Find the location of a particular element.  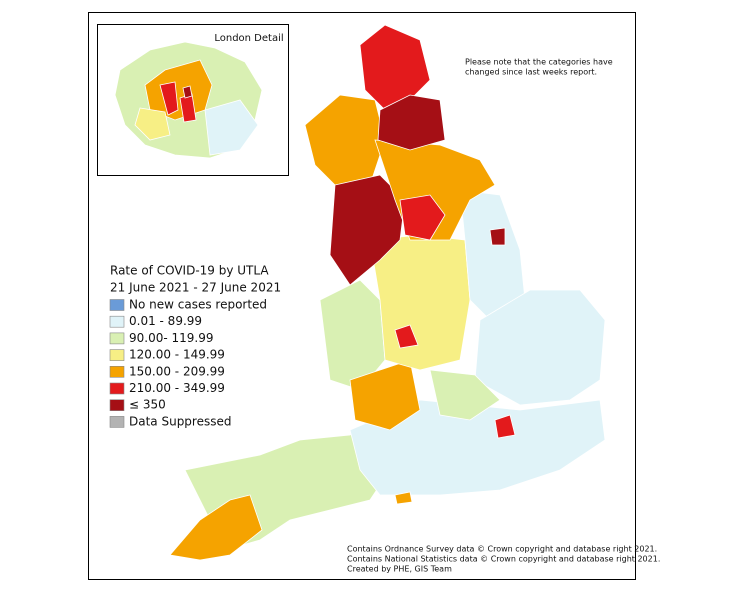

note-line: Please note that the categories have is located at coordinates (539, 62).